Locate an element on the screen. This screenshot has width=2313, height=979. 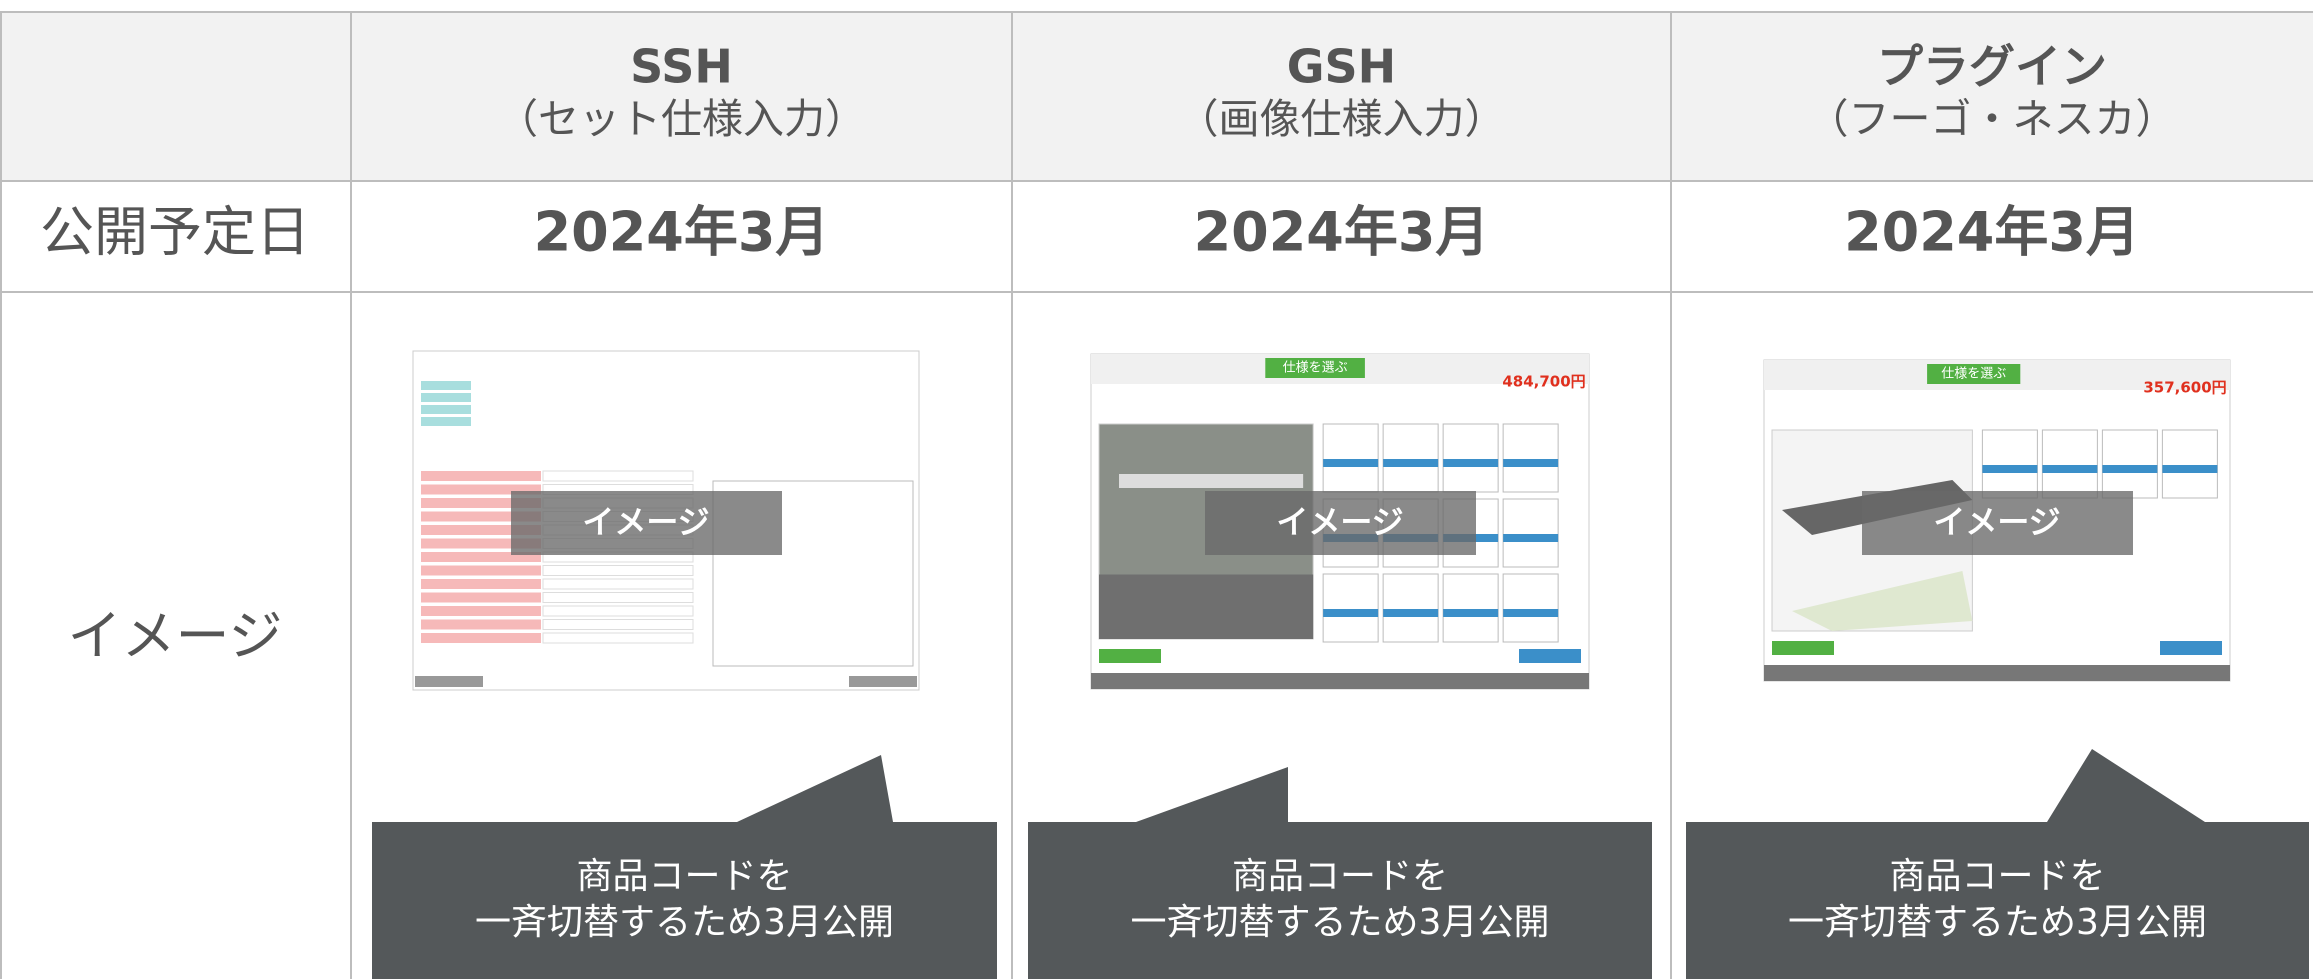
column-subtitle: （セット仕様入力） is located at coordinates (681, 119).